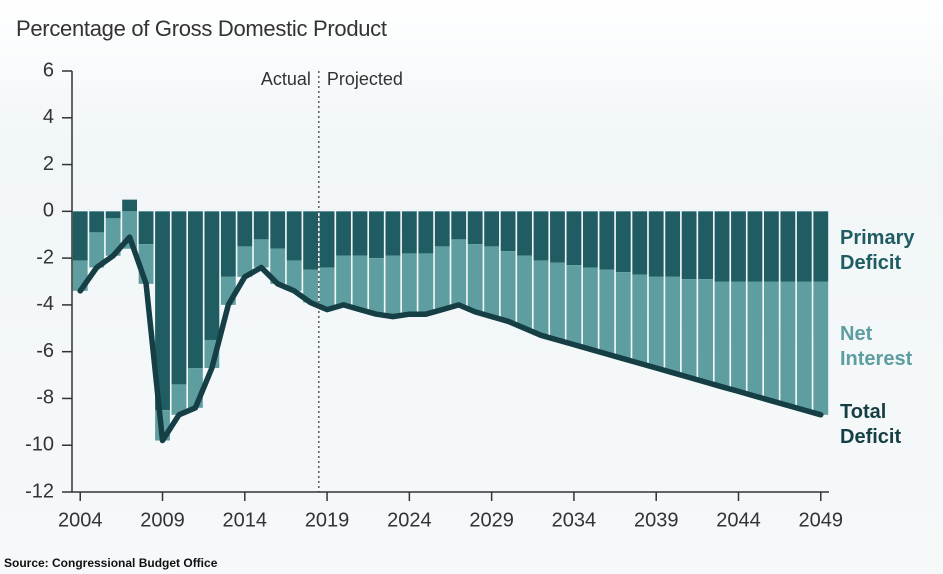 This screenshot has height=574, width=943. I want to click on y-tick-label: 6, so click(48, 70).